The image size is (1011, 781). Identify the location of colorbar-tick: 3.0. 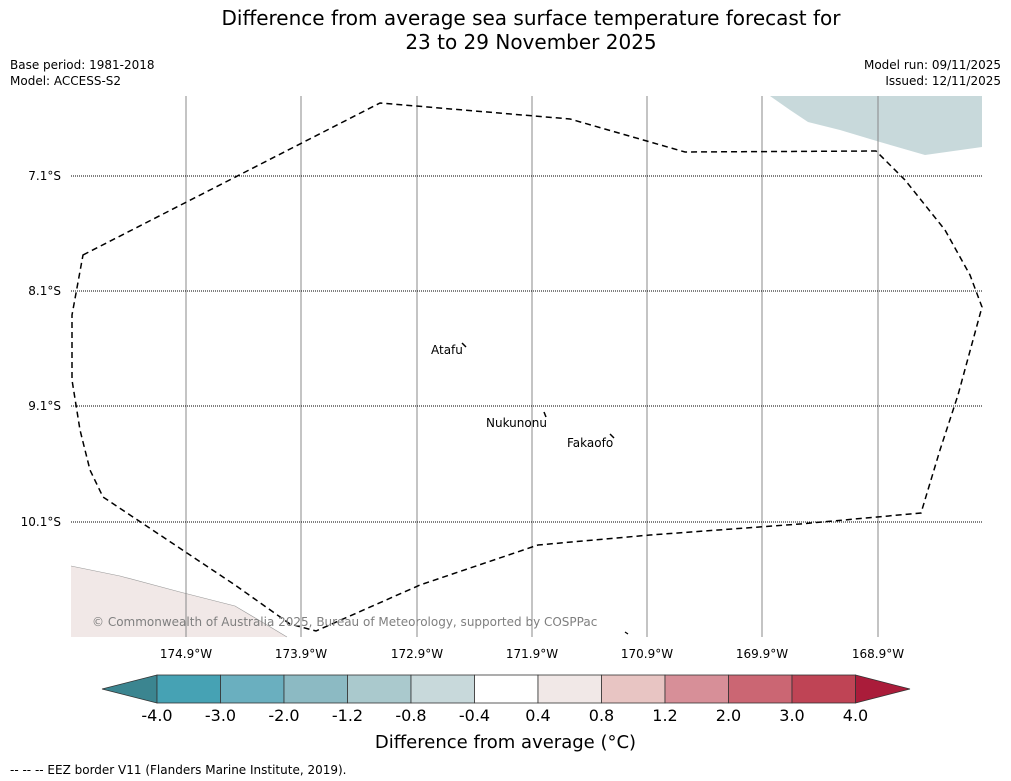
(792, 715).